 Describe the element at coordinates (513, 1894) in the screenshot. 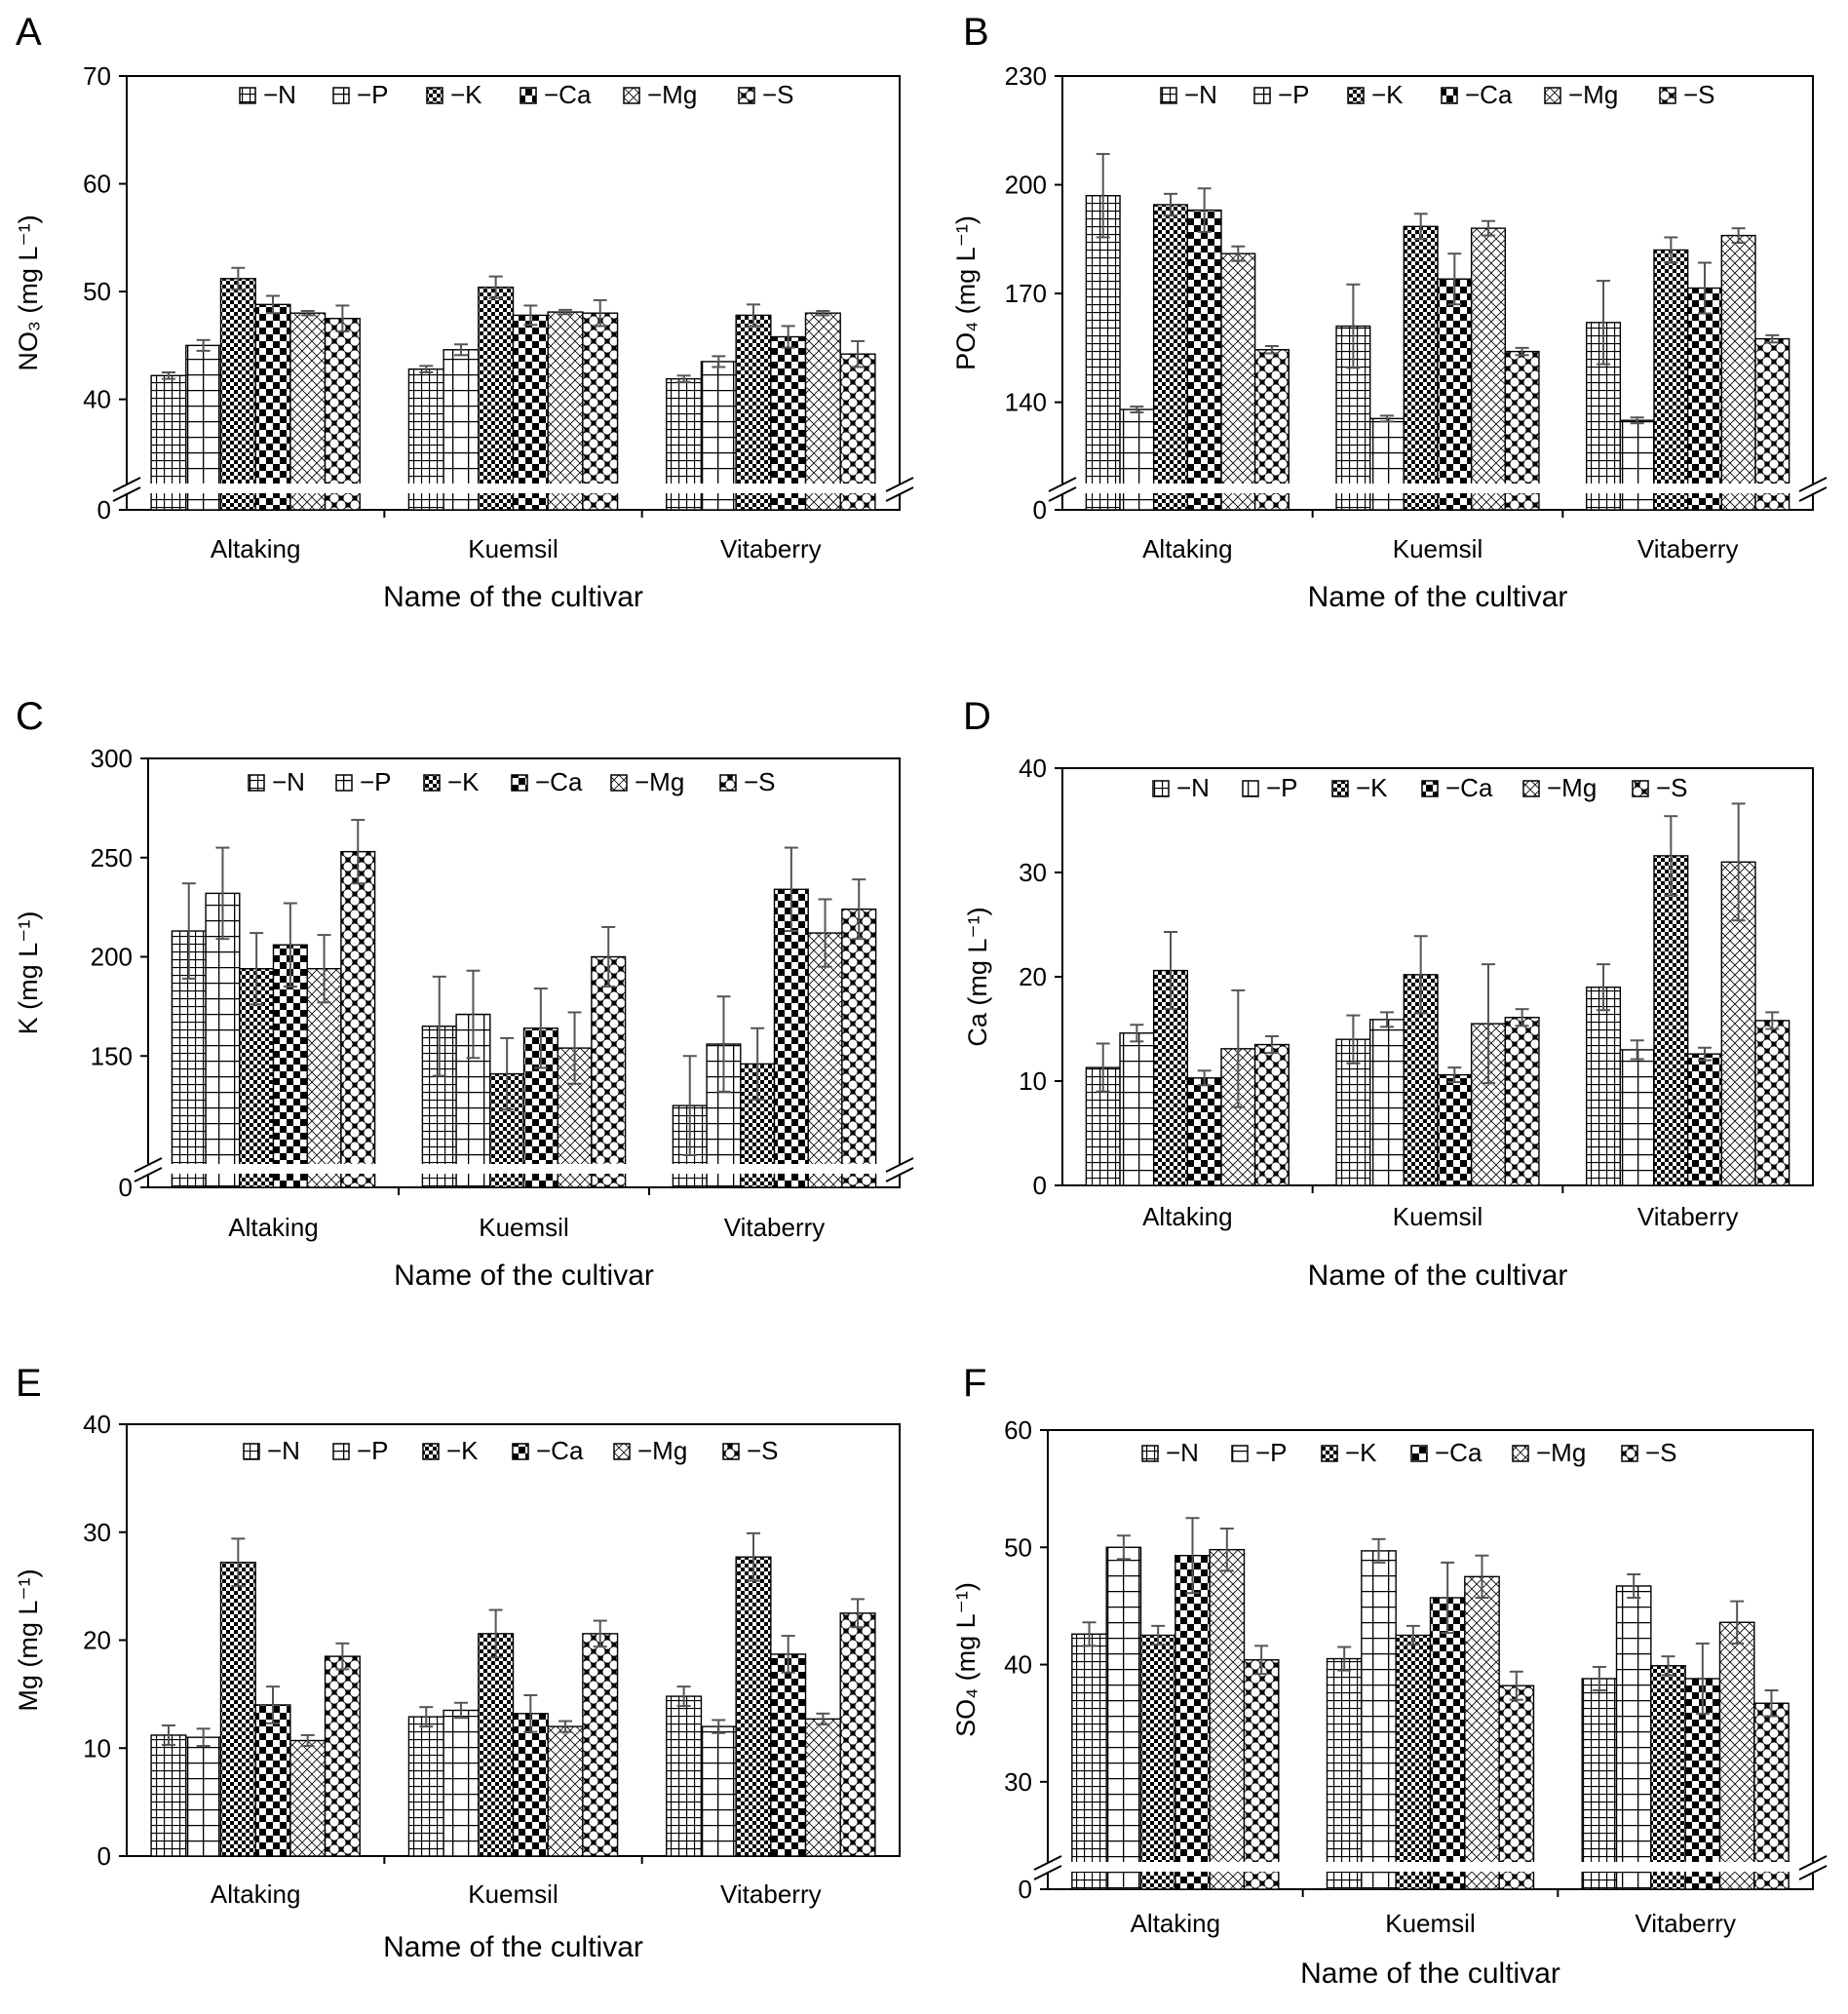

I see `x-tick-label: Kuemsil` at that location.